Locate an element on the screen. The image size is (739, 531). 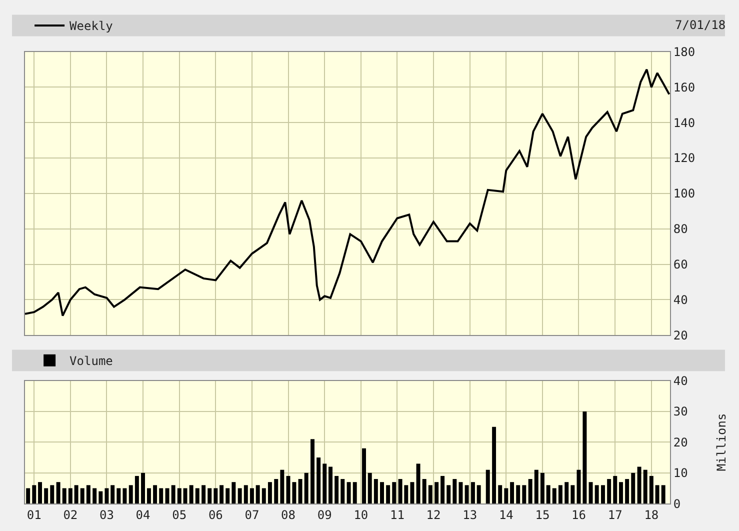
x-tick-label: 05 is located at coordinates (179, 515).